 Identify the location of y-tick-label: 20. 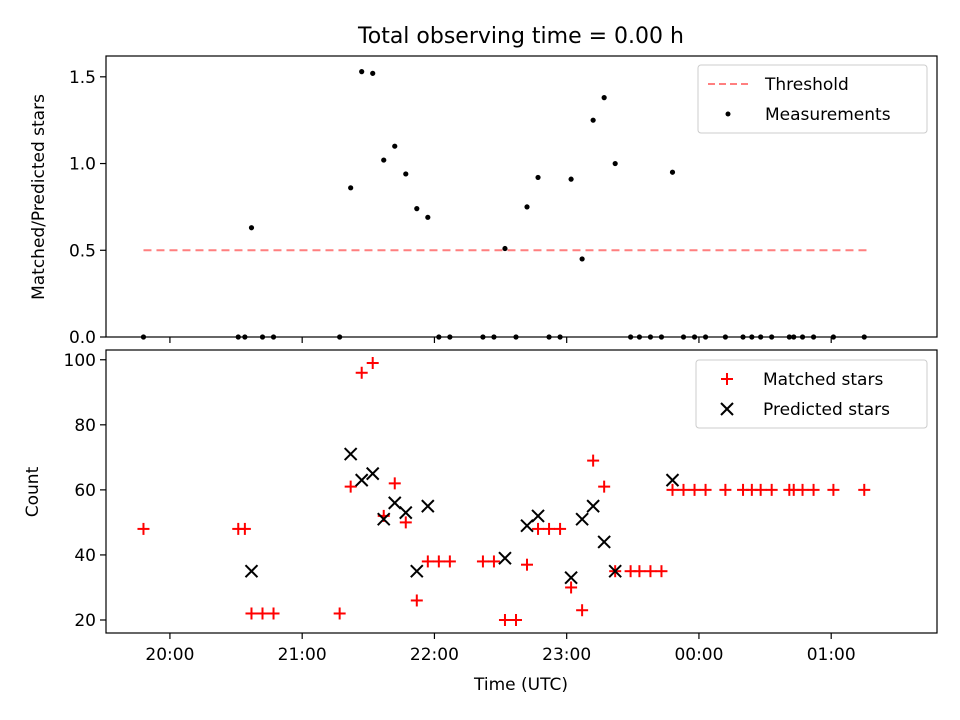
(85, 621).